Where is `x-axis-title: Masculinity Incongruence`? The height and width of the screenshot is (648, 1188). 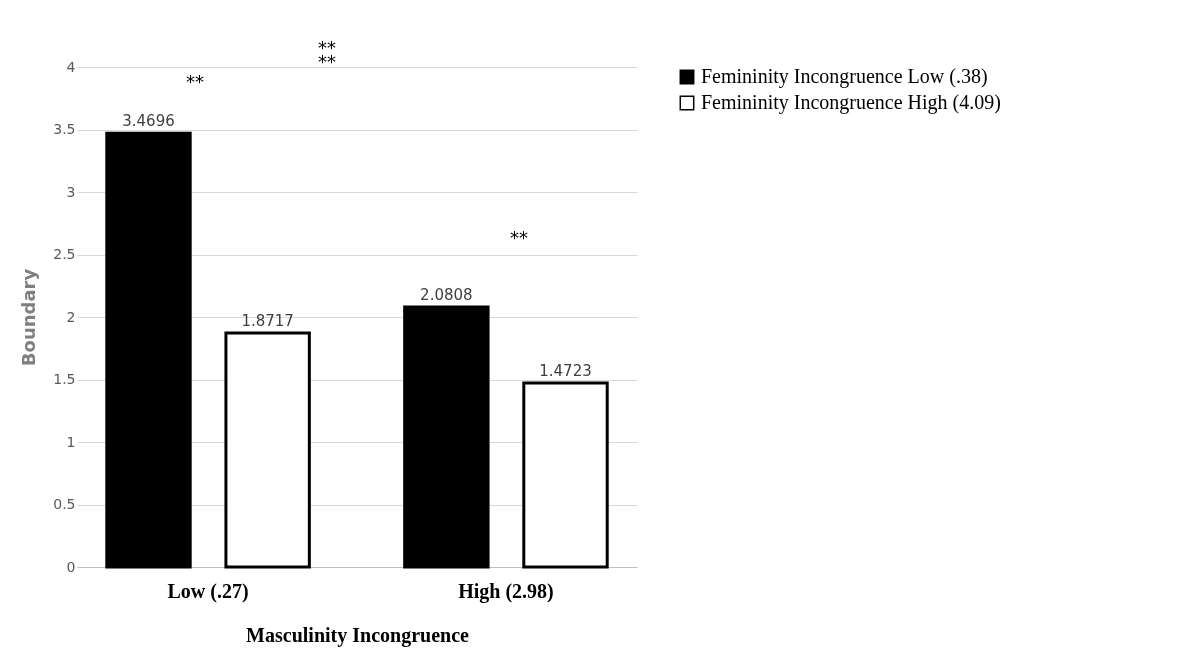
x-axis-title: Masculinity Incongruence is located at coordinates (358, 635).